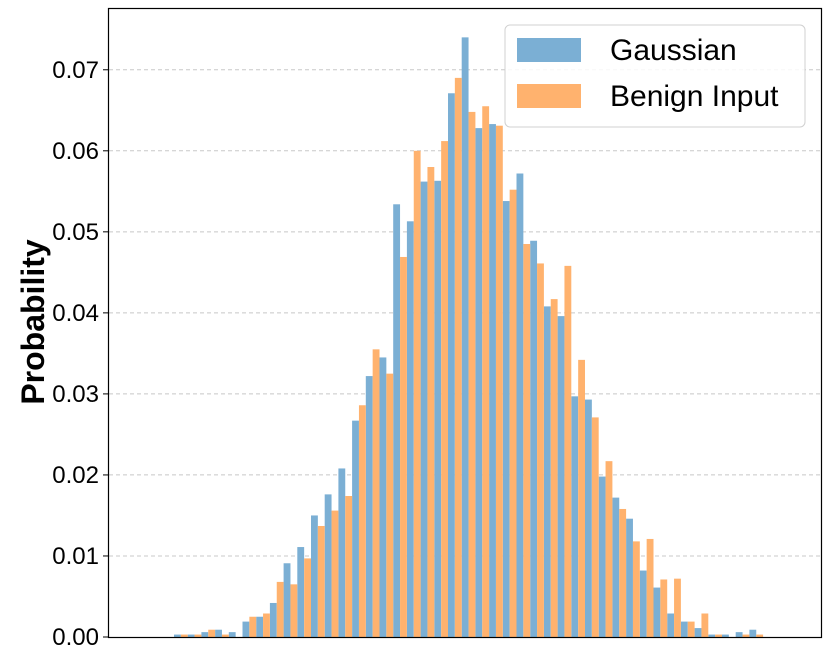  Describe the element at coordinates (75, 637) in the screenshot. I see `y-tick-label: 0.00` at that location.